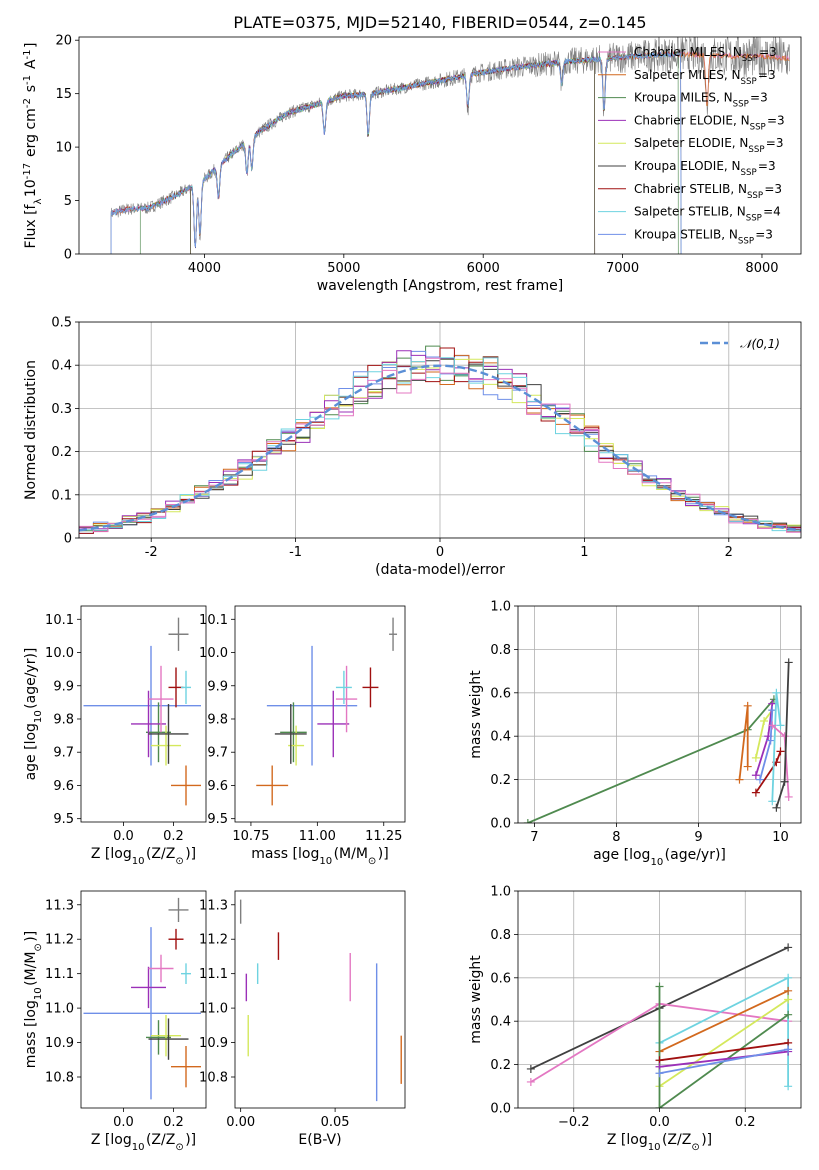  What do you see at coordinates (240, 1122) in the screenshot?
I see `x-tick-label: 0.00` at bounding box center [240, 1122].